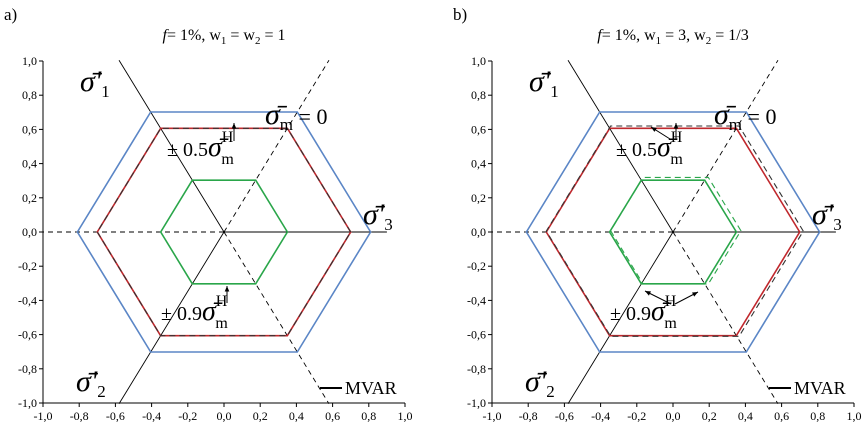 Image resolution: width=867 pixels, height=438 pixels. Describe the element at coordinates (224, 37) in the screenshot. I see `chart-title: f= 1%, w1 = w2 = 1` at that location.